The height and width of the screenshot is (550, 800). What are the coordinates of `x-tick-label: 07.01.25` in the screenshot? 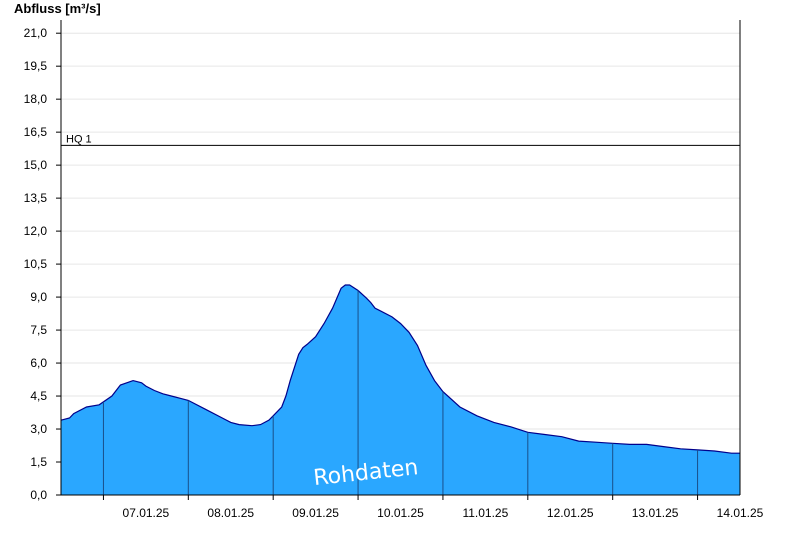 It's located at (146, 513).